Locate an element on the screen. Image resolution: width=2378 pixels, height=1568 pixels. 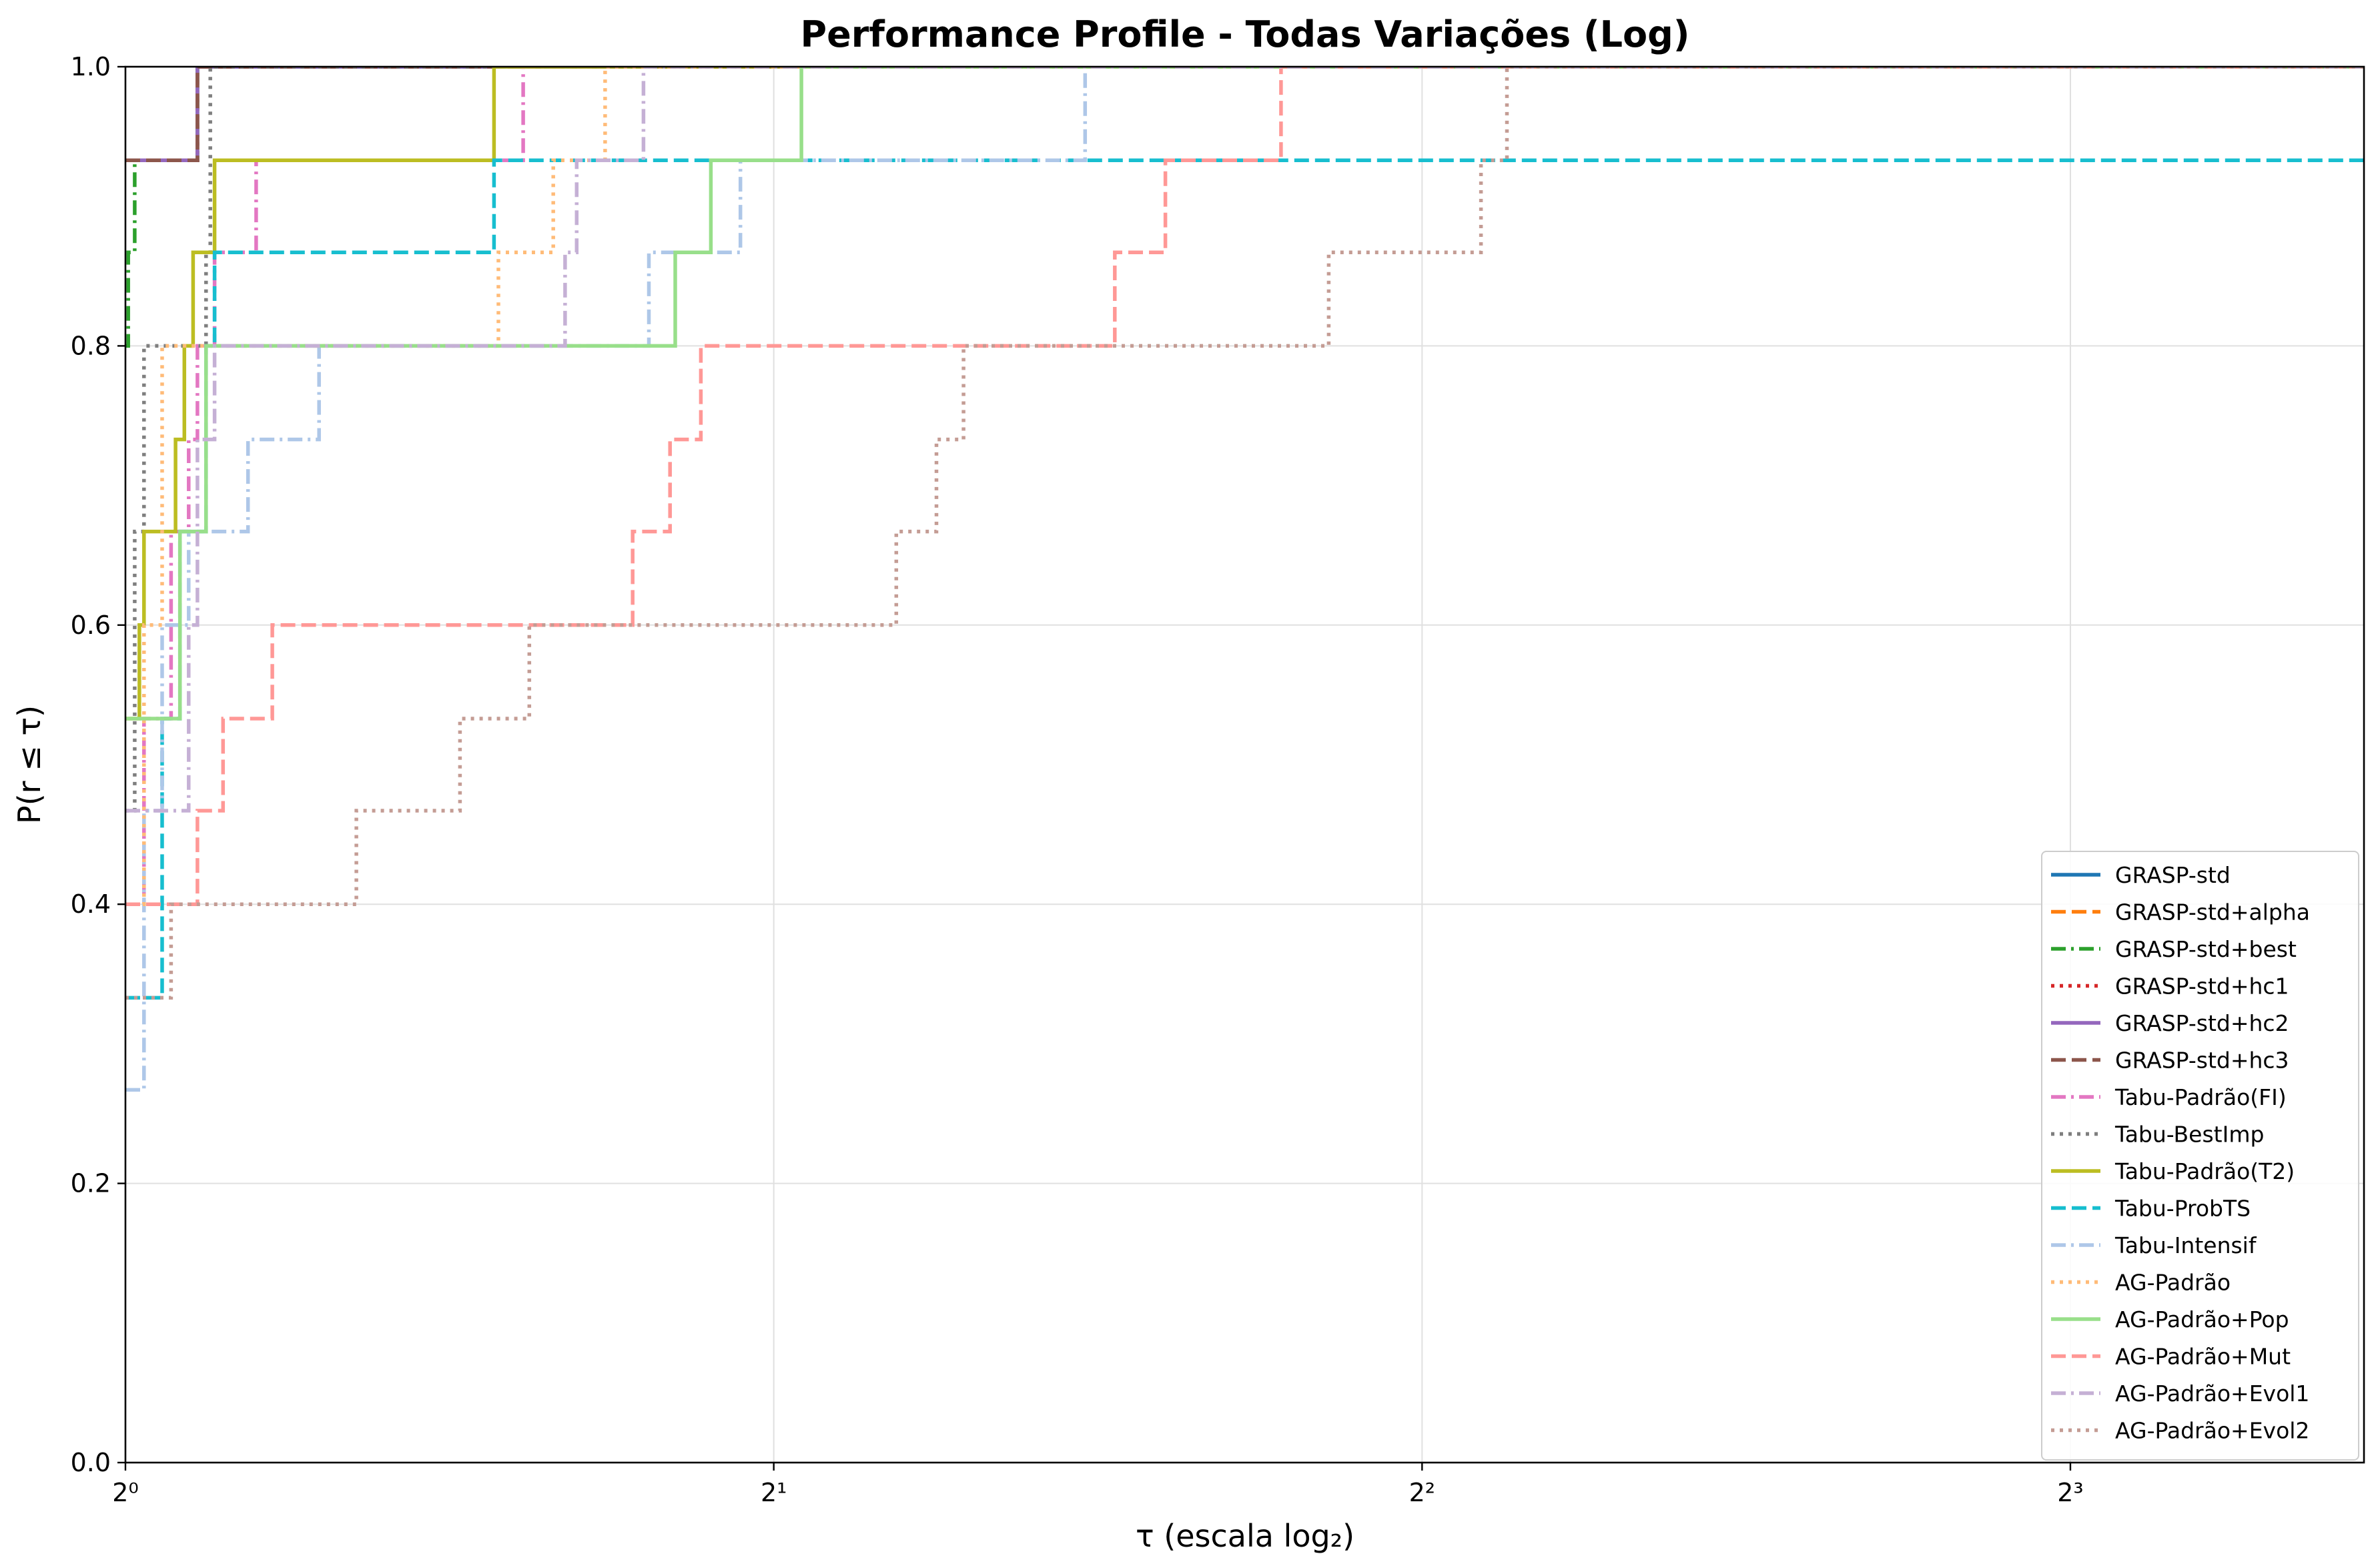
legend-label-9: Tabu-ProbTS is located at coordinates (2182, 1209).